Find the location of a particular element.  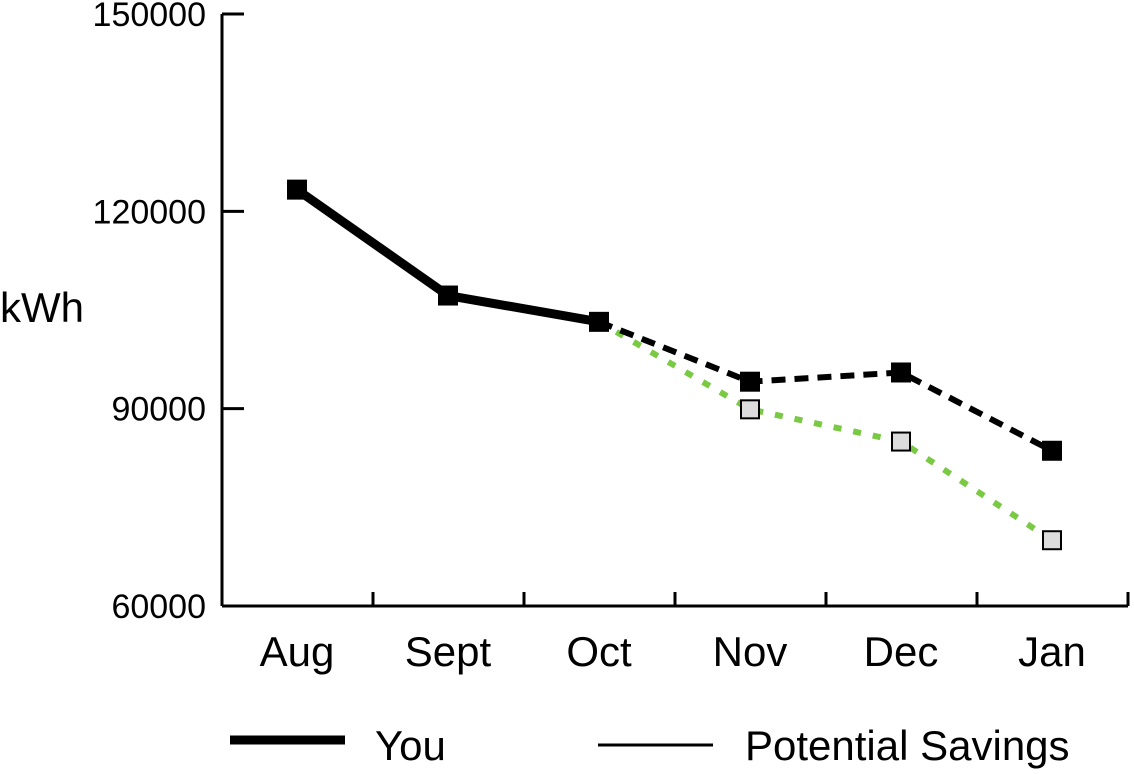

x-tick-label: Nov is located at coordinates (750, 651).